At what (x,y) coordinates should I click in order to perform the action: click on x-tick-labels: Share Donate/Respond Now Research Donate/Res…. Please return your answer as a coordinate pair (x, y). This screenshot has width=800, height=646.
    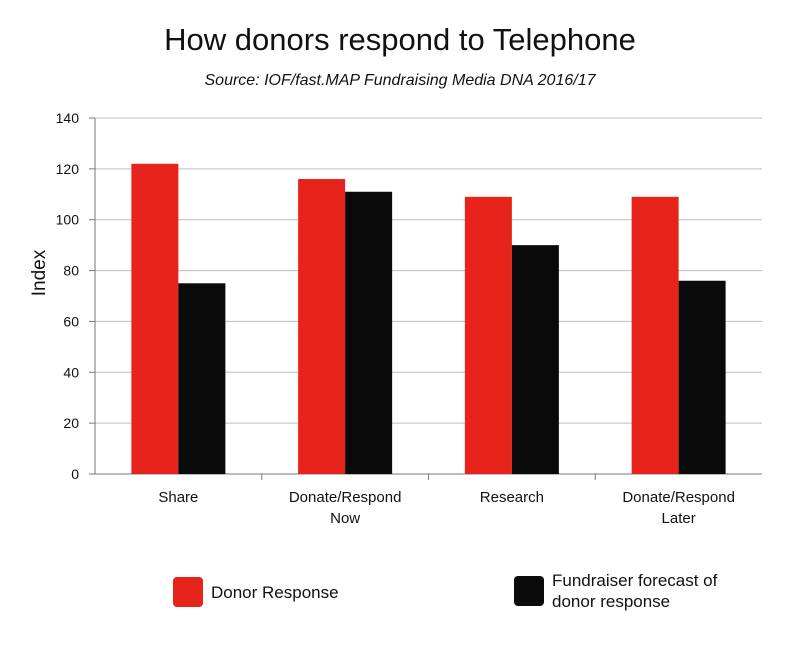
    Looking at the image, I should click on (446, 500).